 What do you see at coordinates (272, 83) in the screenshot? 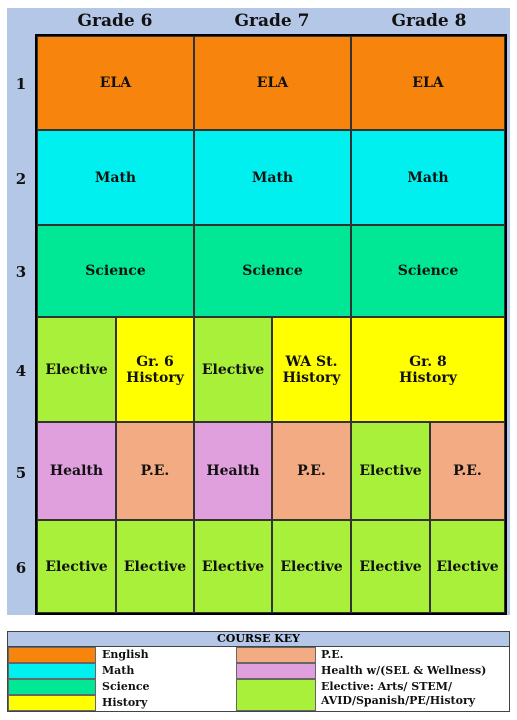
I see `cell-g7-period1: ELA` at bounding box center [272, 83].